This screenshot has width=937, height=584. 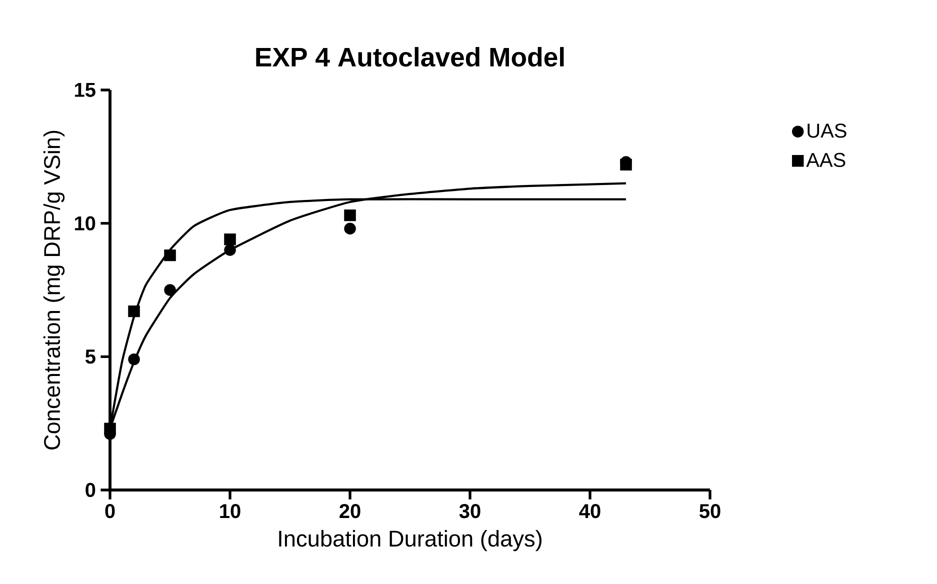 What do you see at coordinates (350, 511) in the screenshot?
I see `x-tick-label: 20` at bounding box center [350, 511].